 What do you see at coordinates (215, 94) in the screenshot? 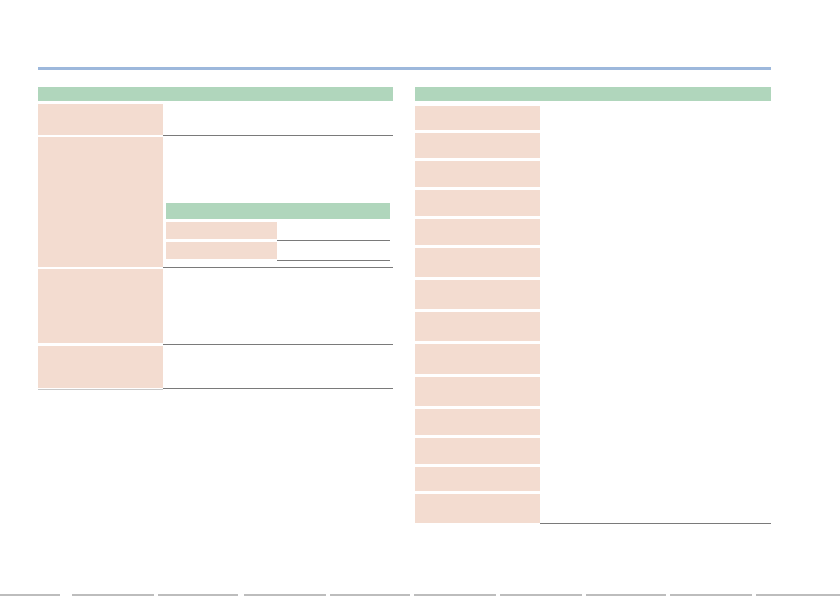
I see `left-table-header` at bounding box center [215, 94].